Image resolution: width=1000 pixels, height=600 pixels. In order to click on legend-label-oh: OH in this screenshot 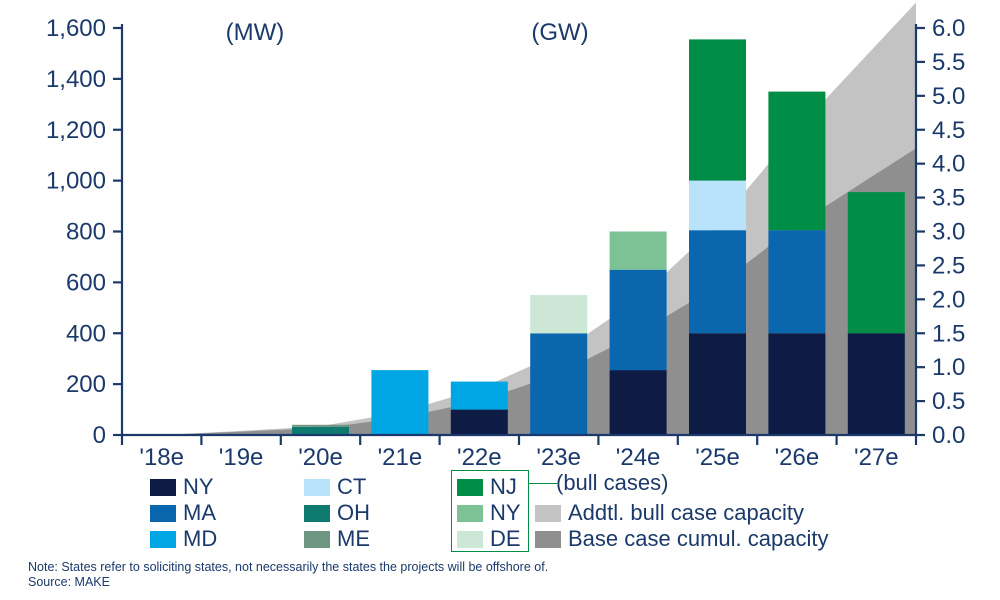, I will do `click(353, 512)`.